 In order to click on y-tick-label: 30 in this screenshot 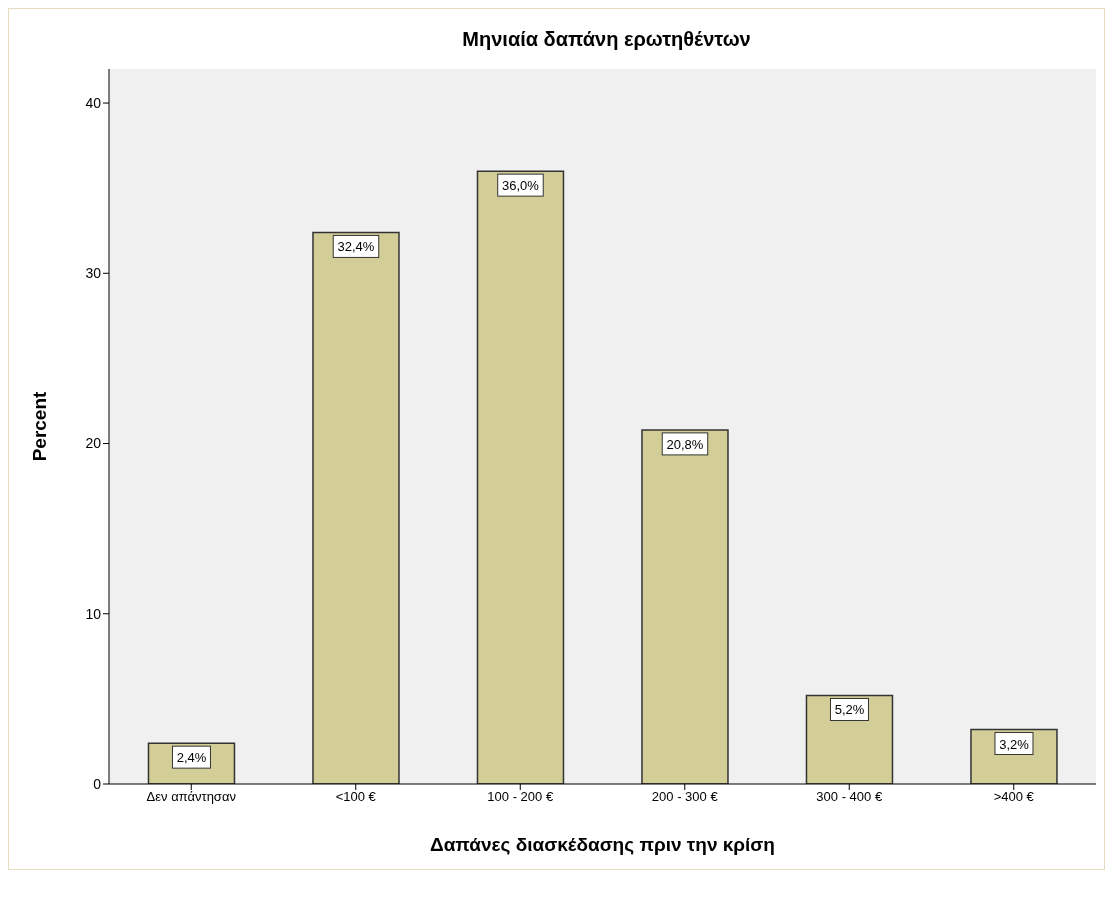, I will do `click(93, 273)`.